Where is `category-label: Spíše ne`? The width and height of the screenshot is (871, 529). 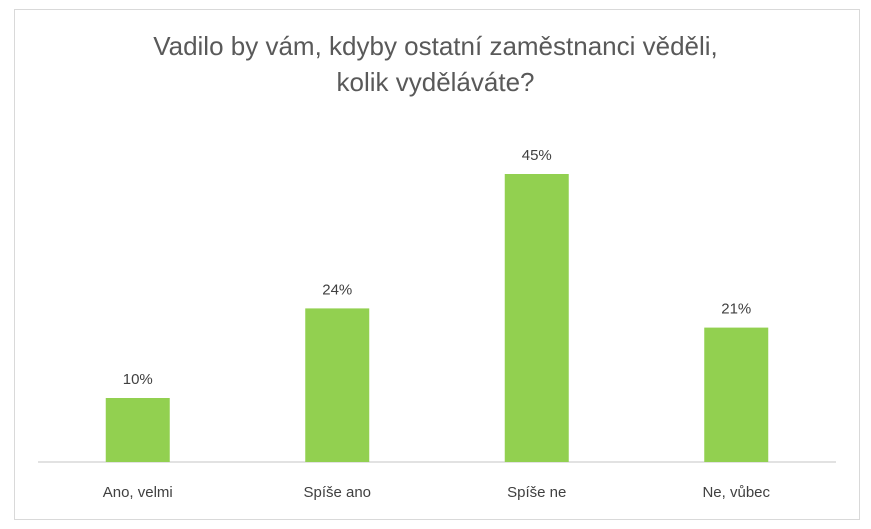 category-label: Spíše ne is located at coordinates (536, 492).